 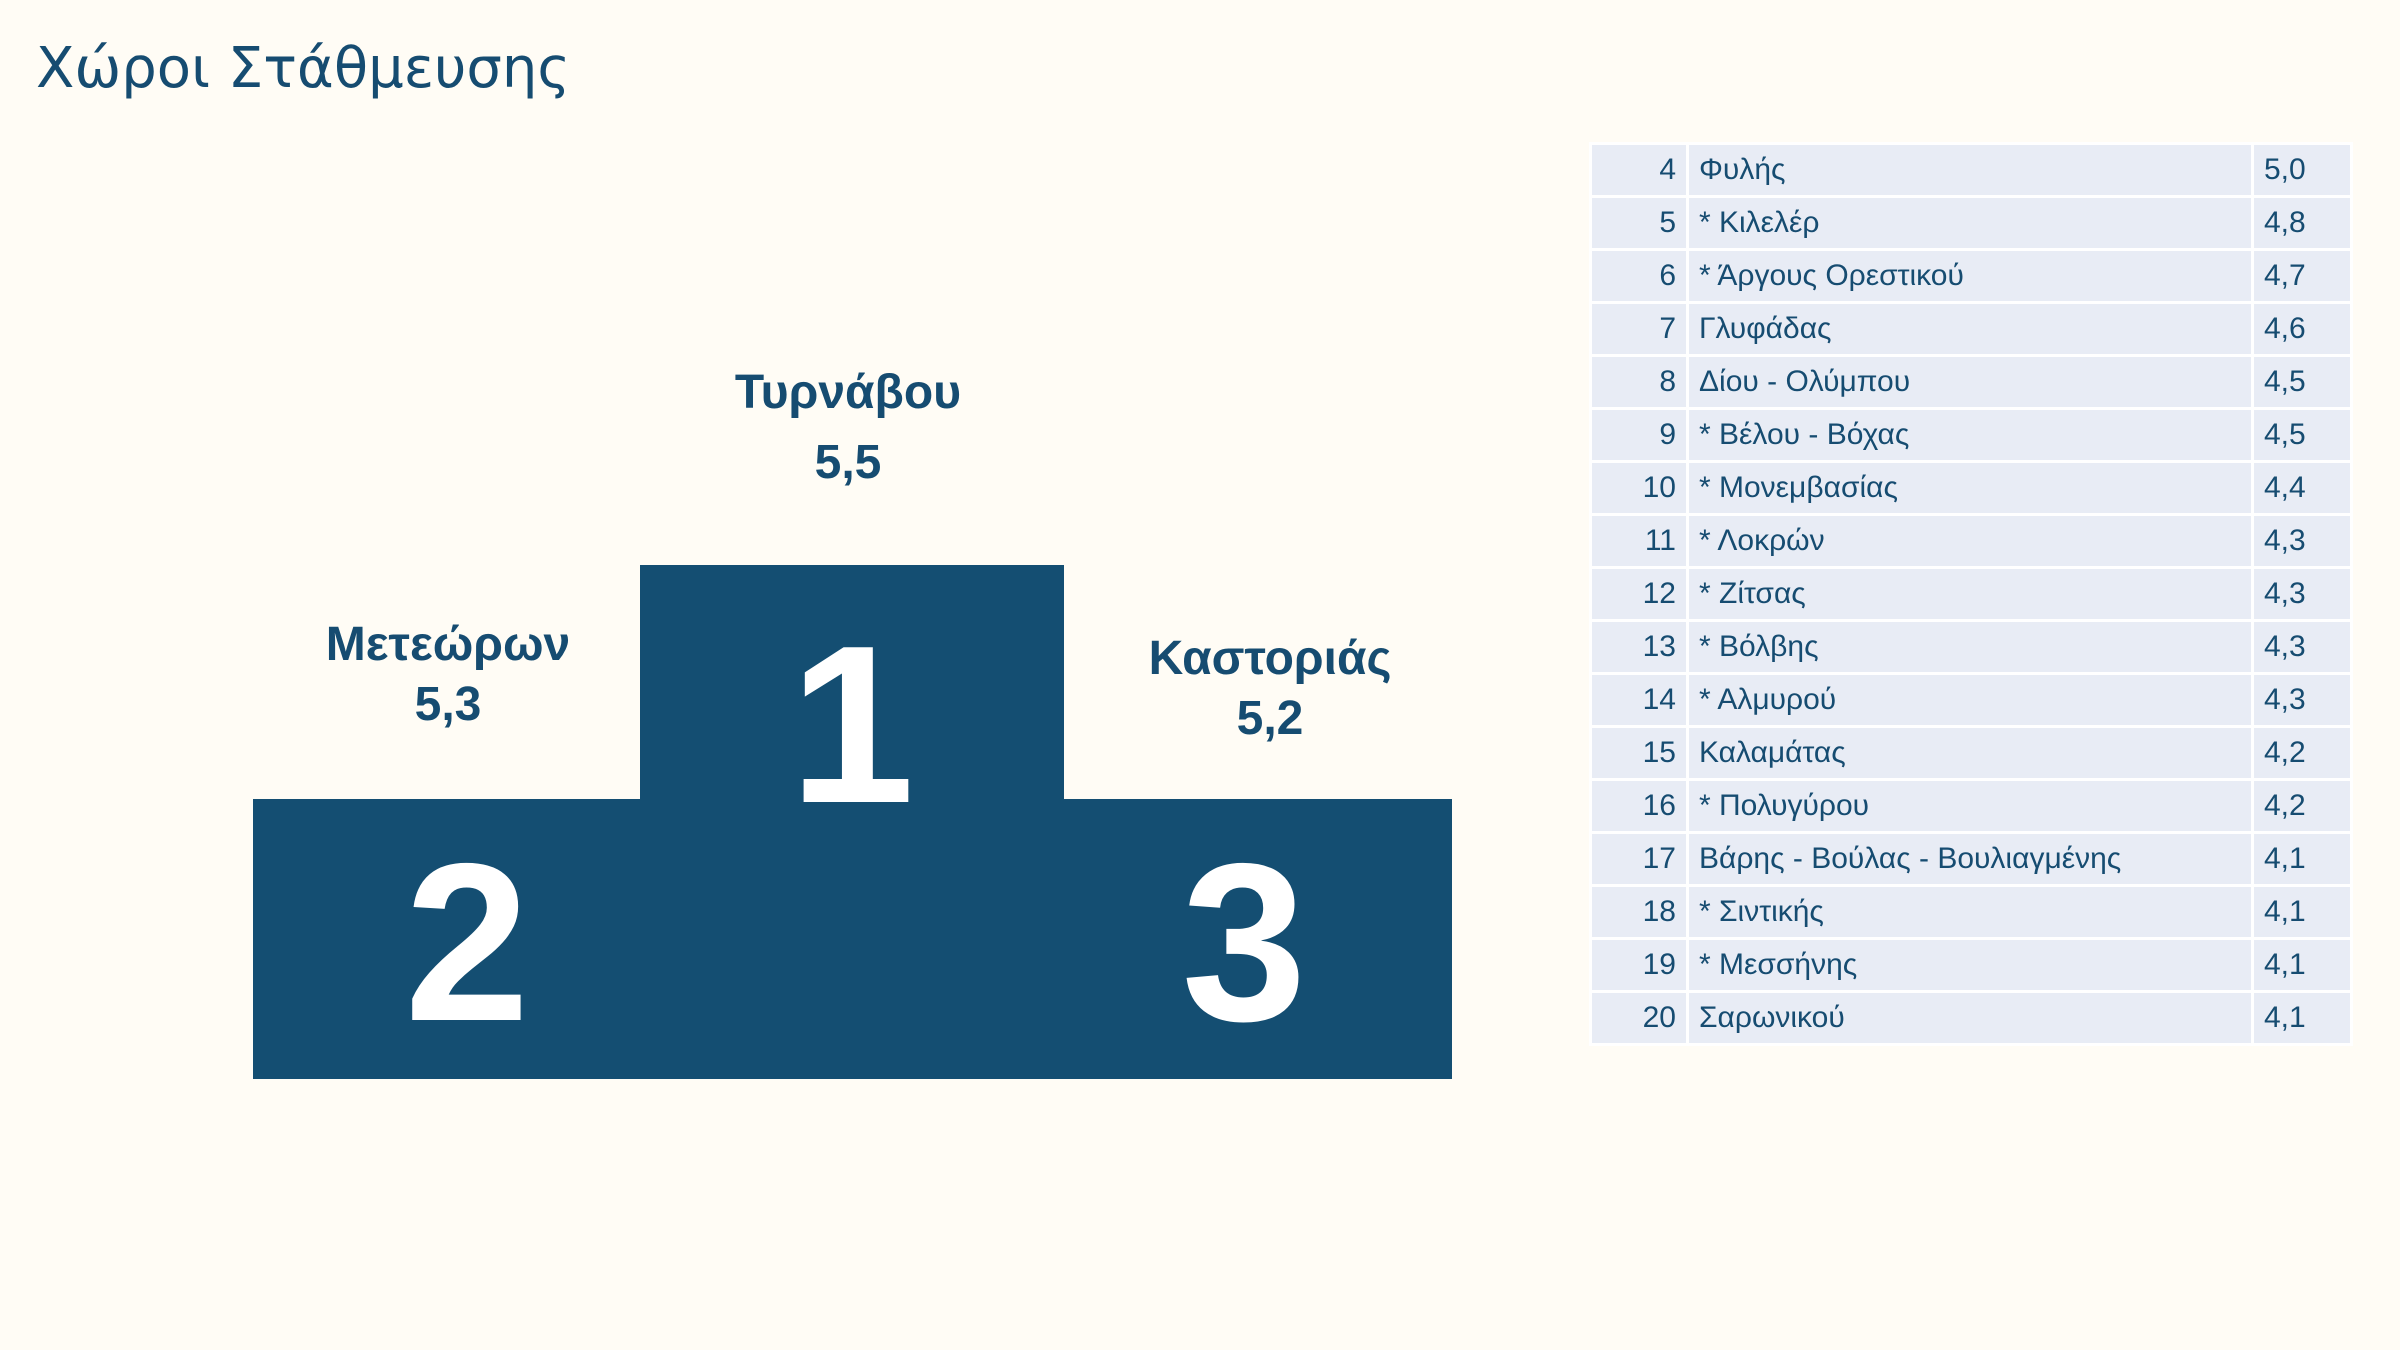 I want to click on podium-block-third, so click(x=1257, y=939).